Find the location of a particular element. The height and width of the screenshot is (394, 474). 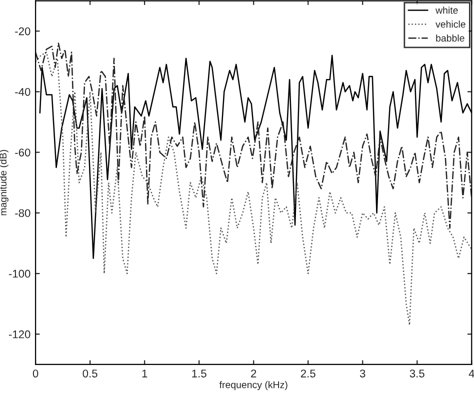

legend-label: white is located at coordinates (447, 10).